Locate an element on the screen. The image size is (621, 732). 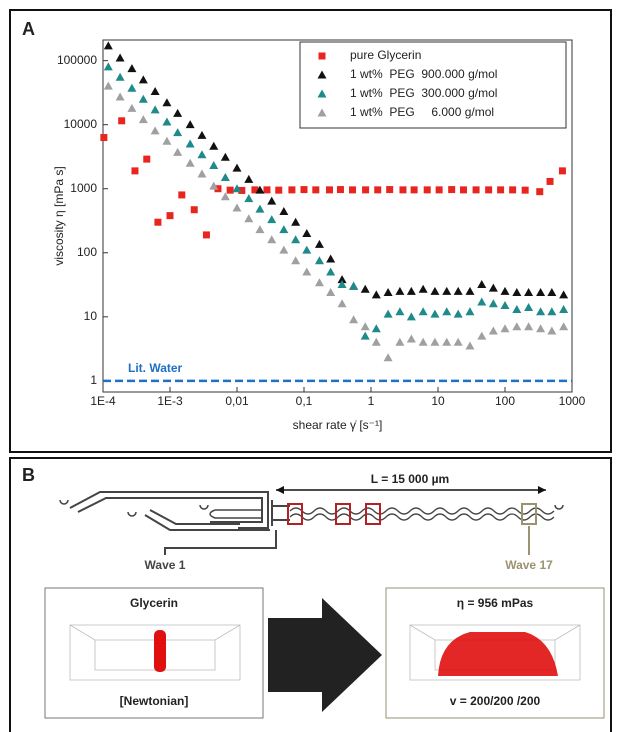
wave-label: Wave 17 is located at coordinates (529, 565).